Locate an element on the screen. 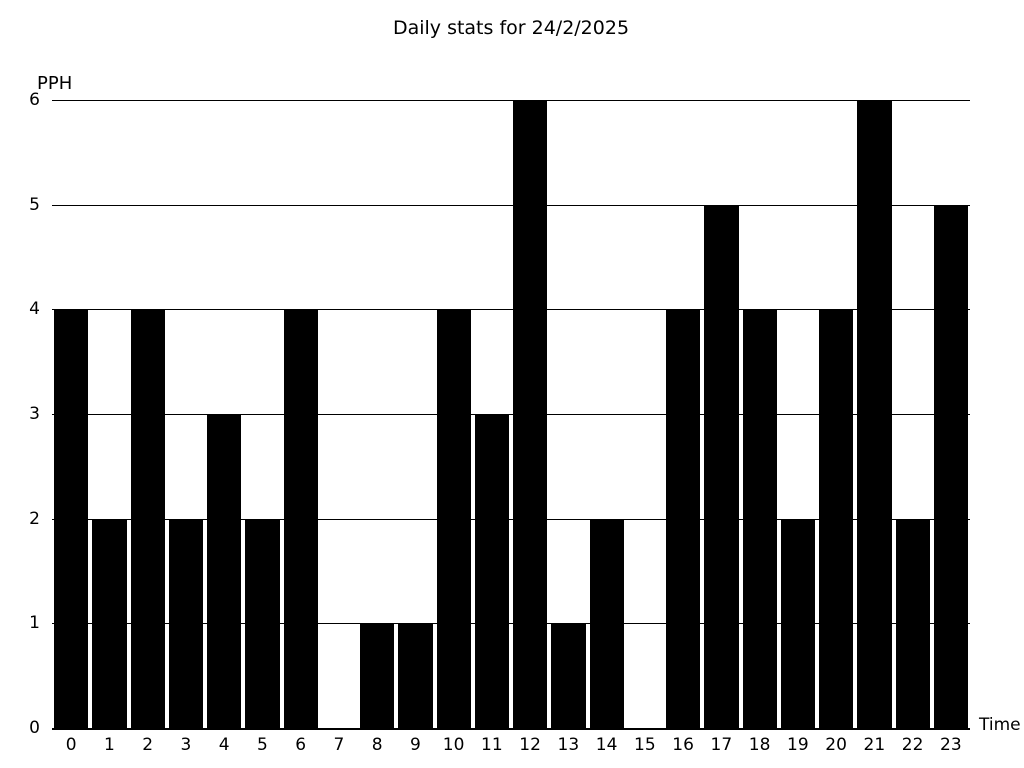  x-tick-label-8: 8 is located at coordinates (377, 745).